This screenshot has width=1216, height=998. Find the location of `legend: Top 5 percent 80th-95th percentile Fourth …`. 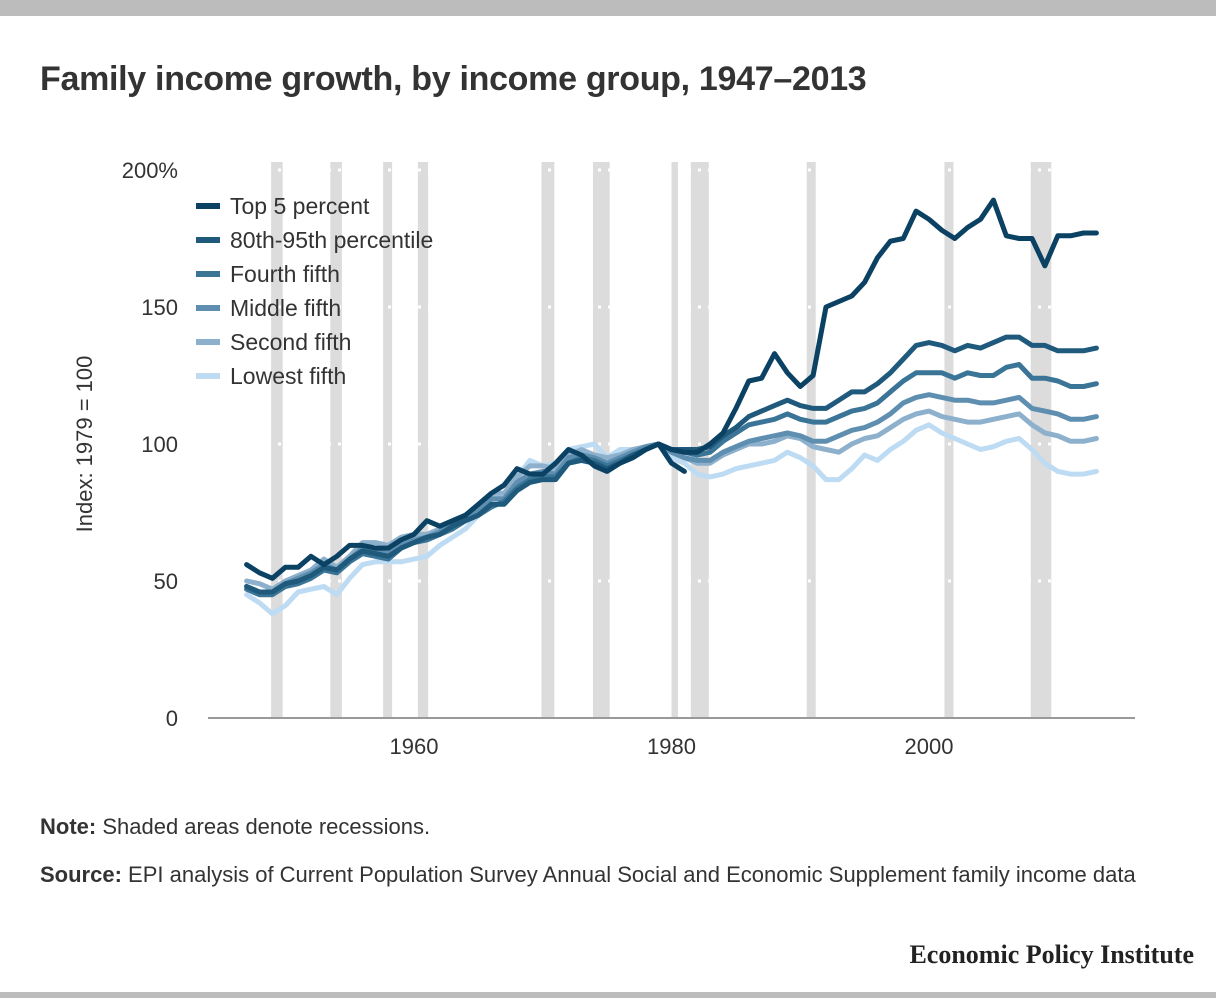

legend: Top 5 percent 80th-95th percentile Fourth … is located at coordinates (314, 291).